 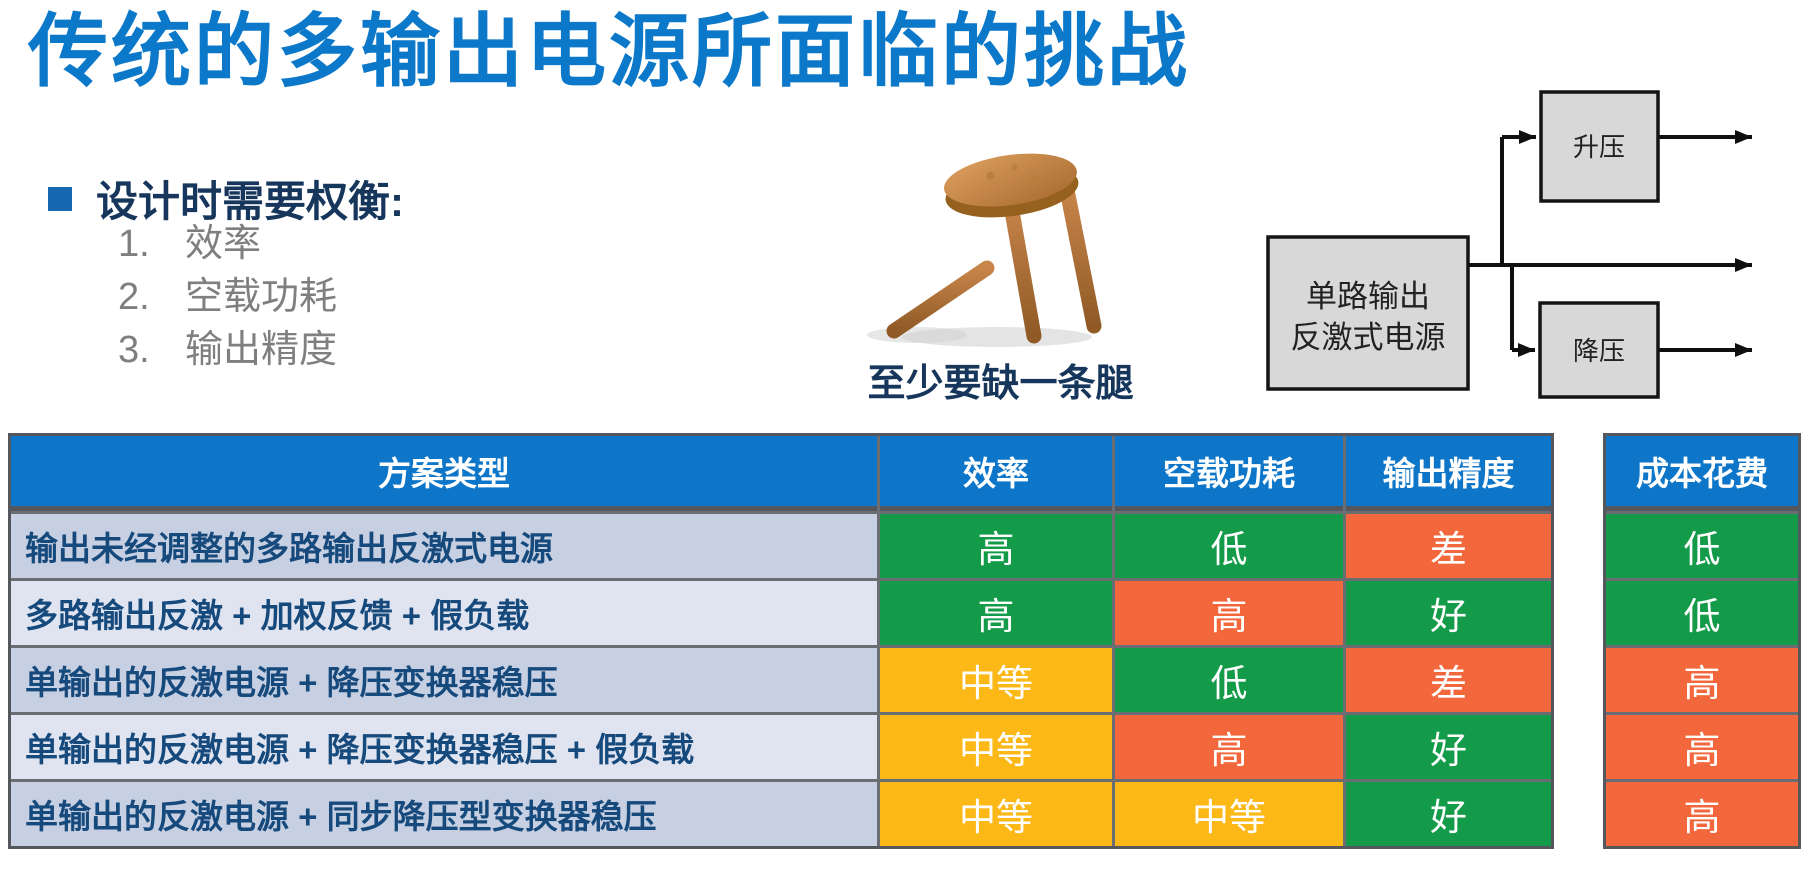 What do you see at coordinates (444, 613) in the screenshot?
I see `row-label: 多路输出反激 + 加权反馈 + 假负载` at bounding box center [444, 613].